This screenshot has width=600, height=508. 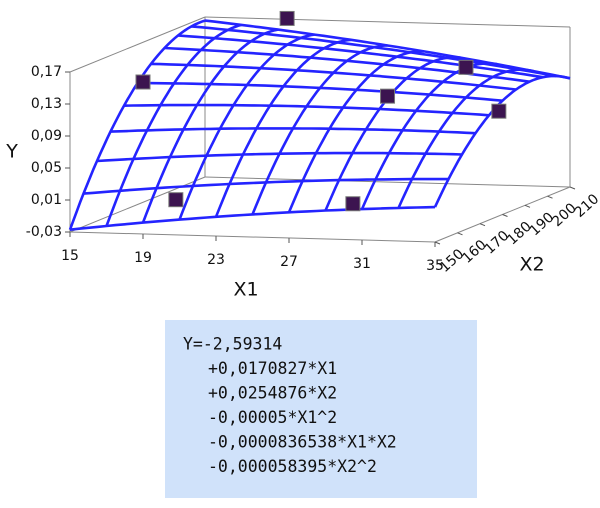 I want to click on x-tick-label: 23, so click(x=216, y=260).